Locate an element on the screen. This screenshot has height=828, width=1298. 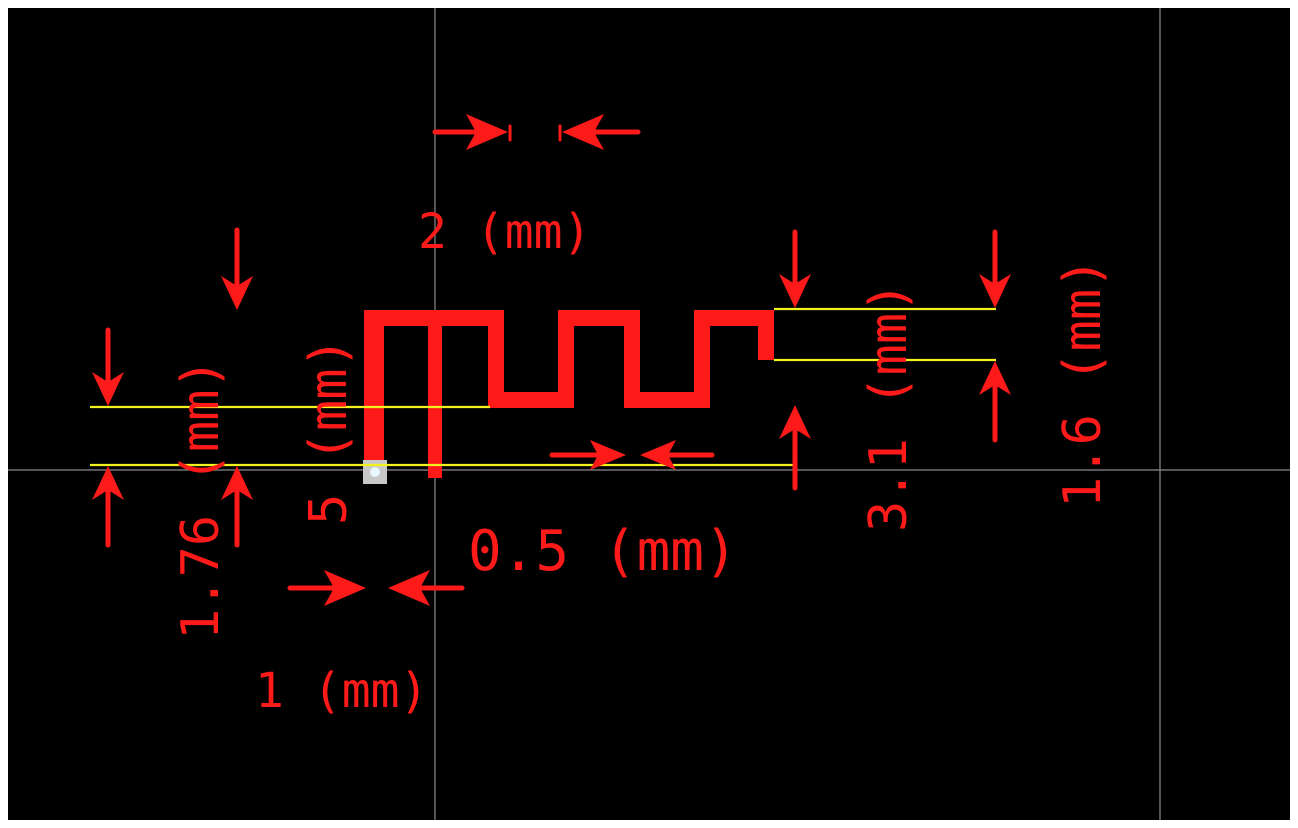
antenna-trace is located at coordinates (569, 394).